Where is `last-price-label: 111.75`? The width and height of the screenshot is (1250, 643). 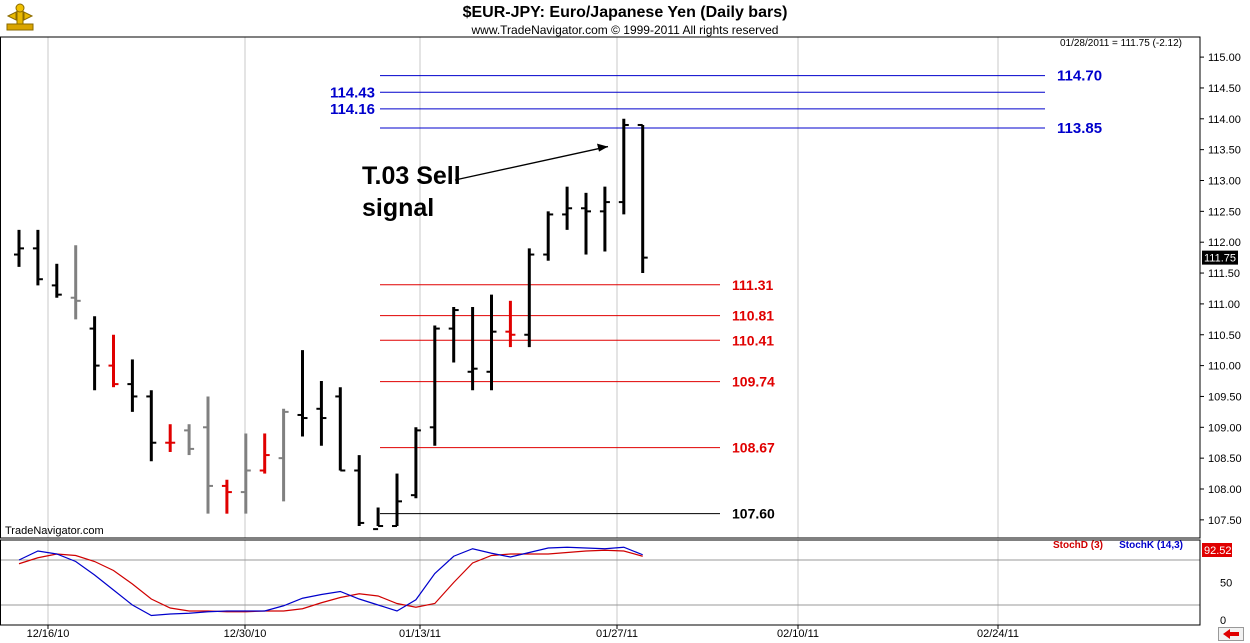 last-price-label: 111.75 is located at coordinates (1220, 259).